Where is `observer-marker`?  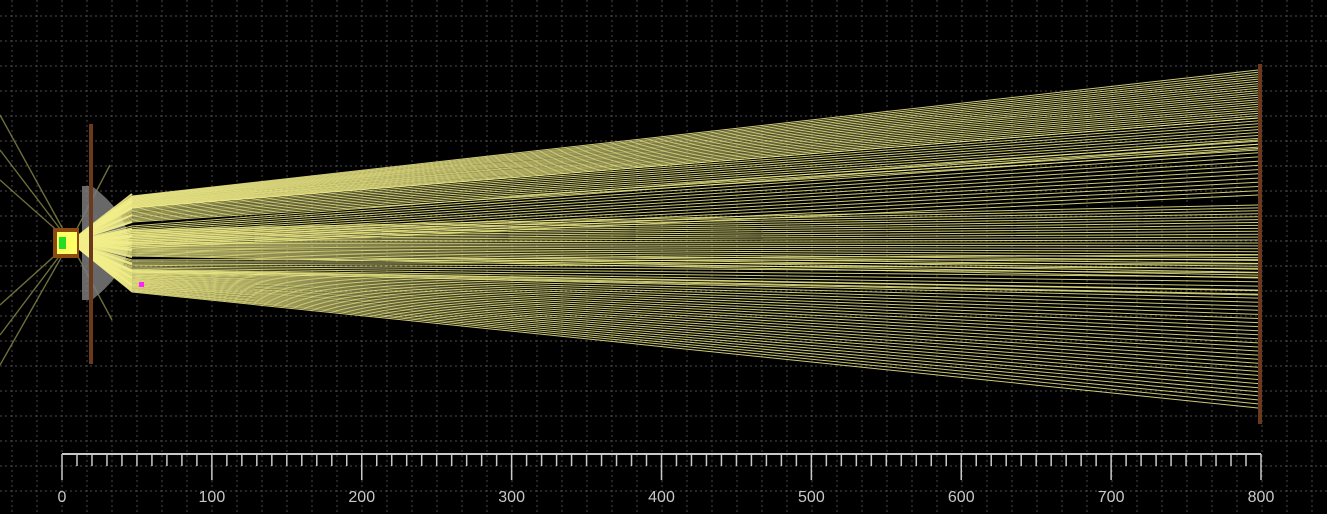 observer-marker is located at coordinates (141, 284).